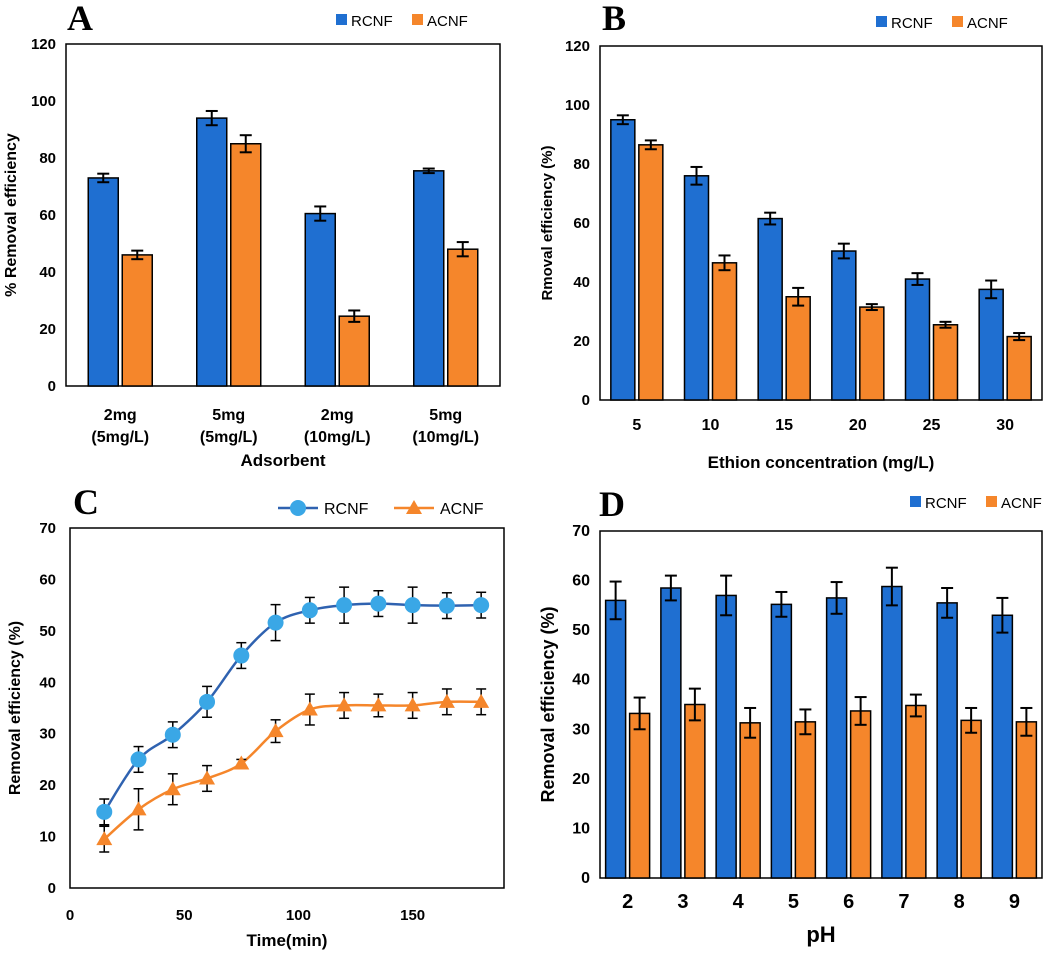 This screenshot has height=954, width=1052. What do you see at coordinates (86, 502) in the screenshot?
I see `panel-label: C` at bounding box center [86, 502].